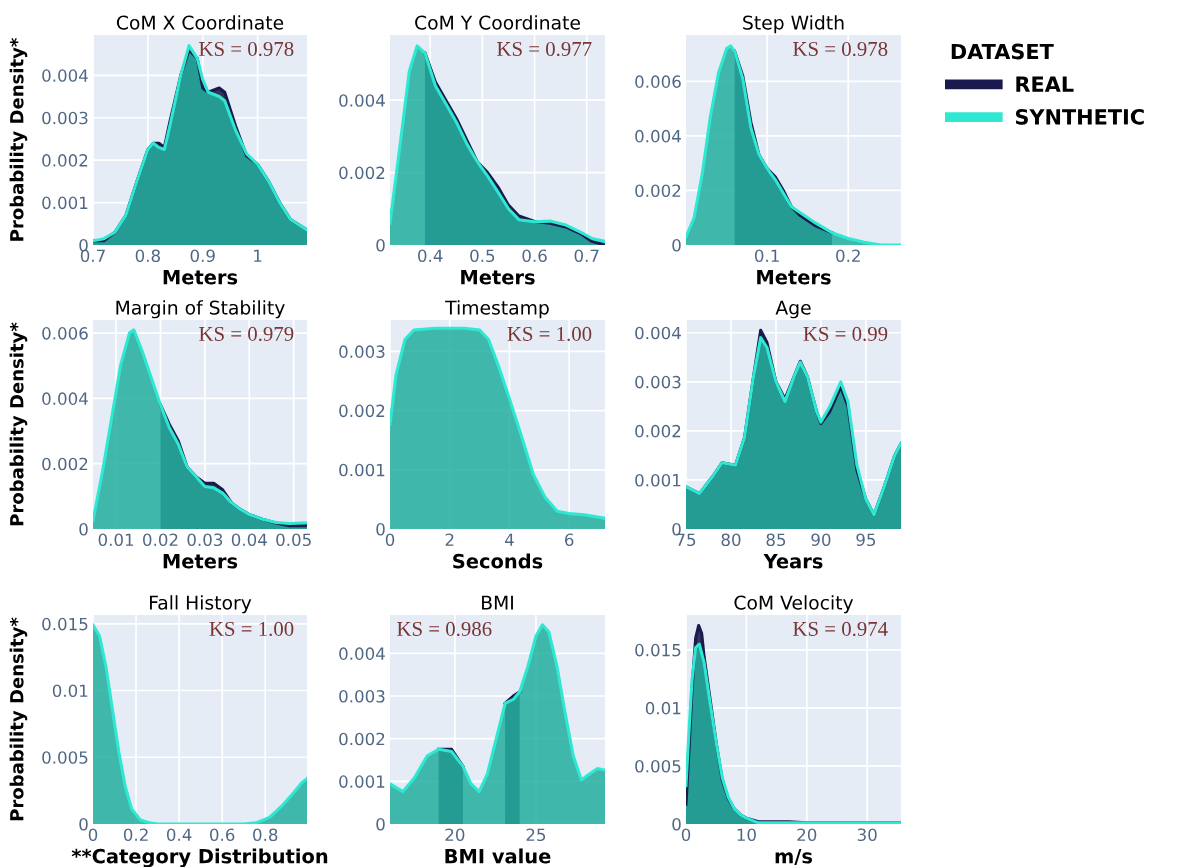 The height and width of the screenshot is (867, 1195). Describe the element at coordinates (845, 334) in the screenshot. I see `annotation: KS = 0.99` at that location.